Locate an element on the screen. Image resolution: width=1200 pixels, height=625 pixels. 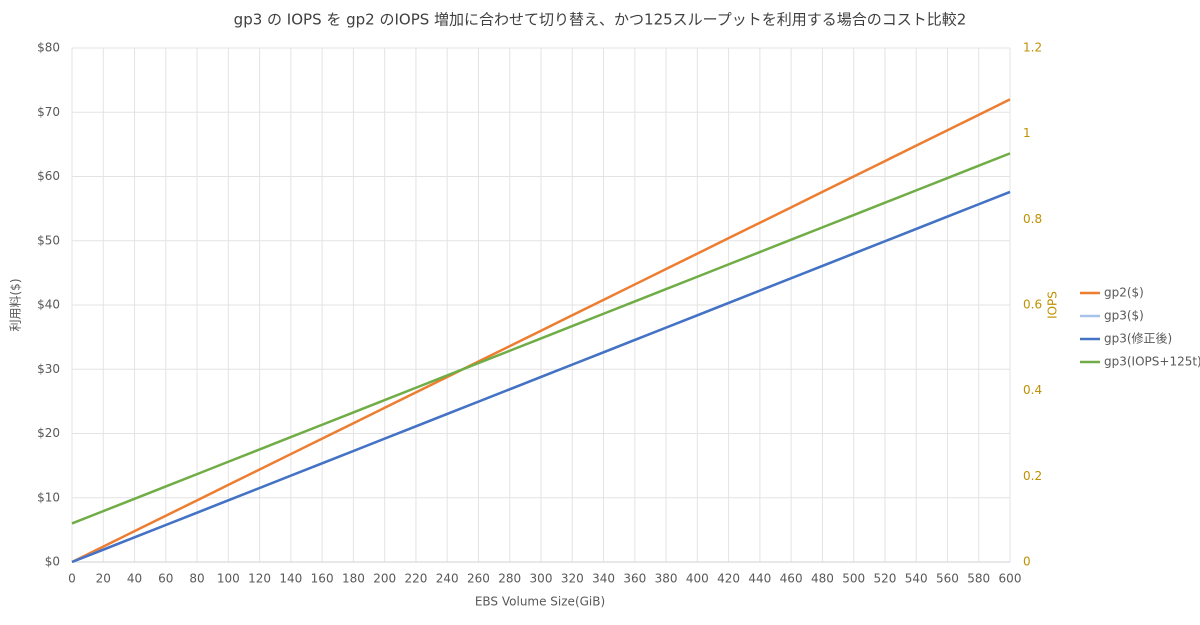
x-tick-label: 520 is located at coordinates (884, 579).